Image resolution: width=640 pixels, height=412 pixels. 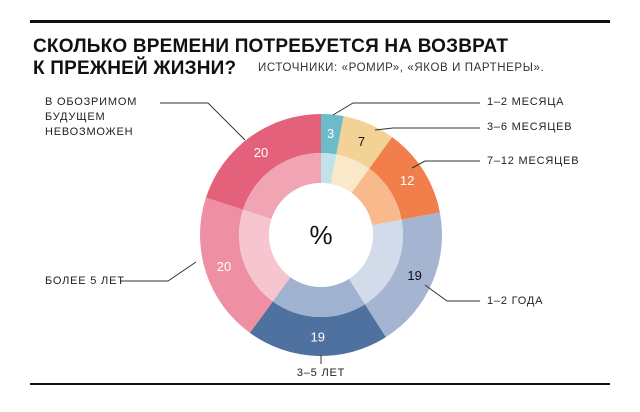 I want to click on slice-value-label: 12, so click(x=407, y=180).